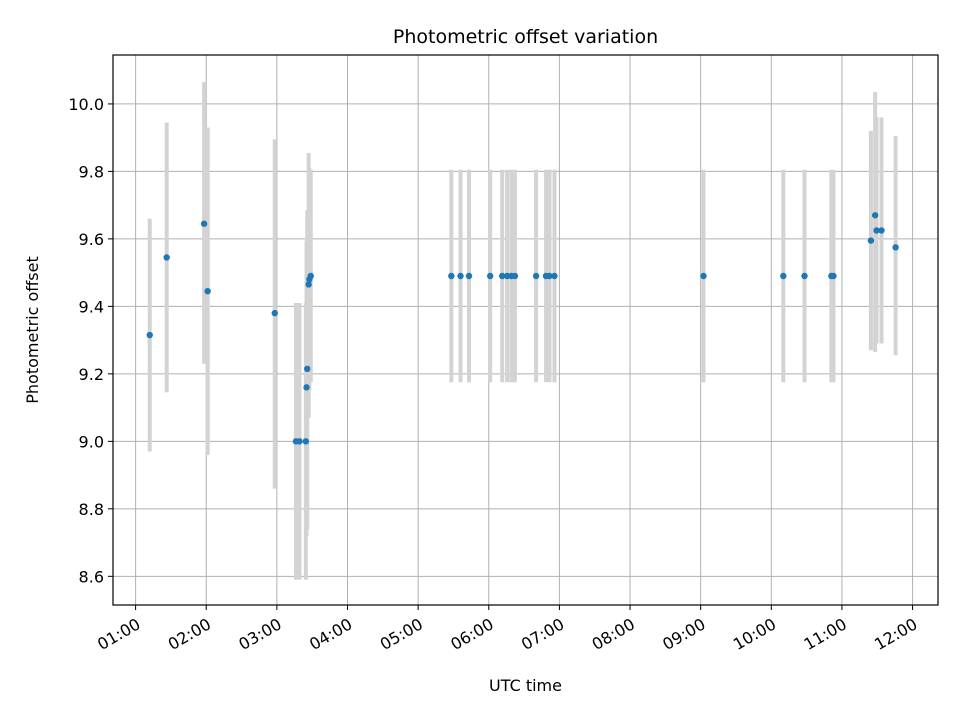  Describe the element at coordinates (525, 685) in the screenshot. I see `x-axis-title: UTC time` at that location.